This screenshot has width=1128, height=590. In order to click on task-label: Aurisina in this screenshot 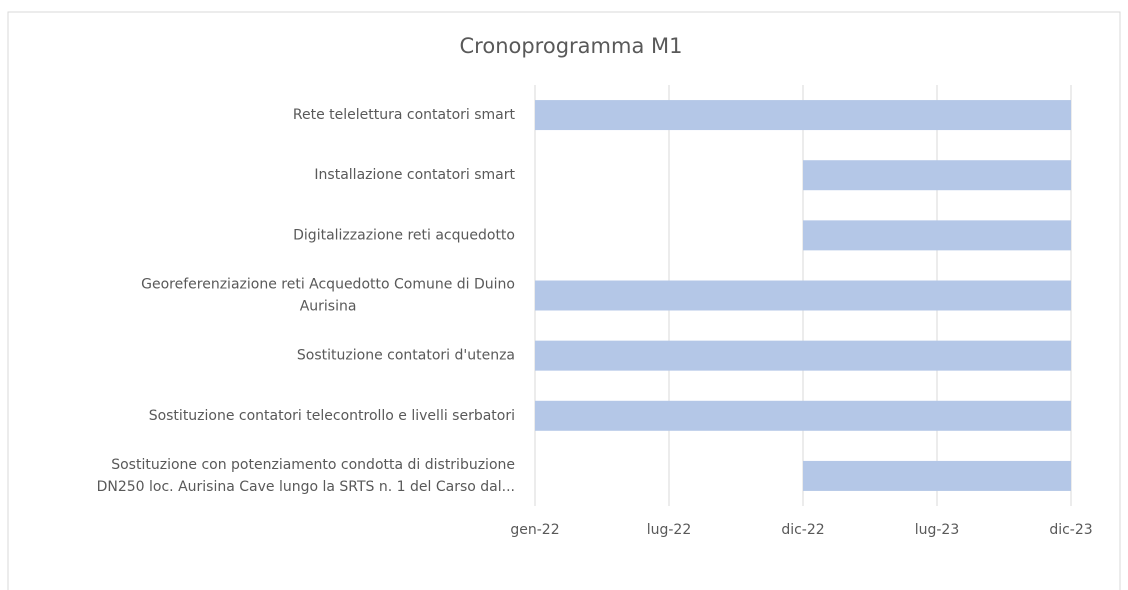, I will do `click(328, 307)`.